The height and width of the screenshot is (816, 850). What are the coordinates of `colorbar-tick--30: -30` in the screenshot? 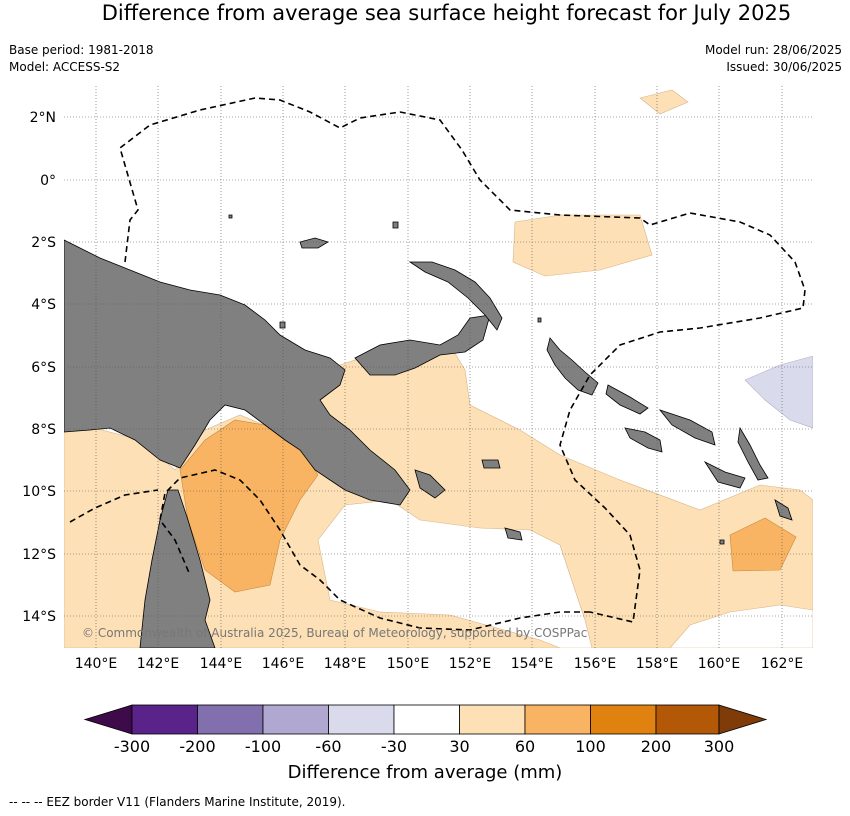 It's located at (394, 746).